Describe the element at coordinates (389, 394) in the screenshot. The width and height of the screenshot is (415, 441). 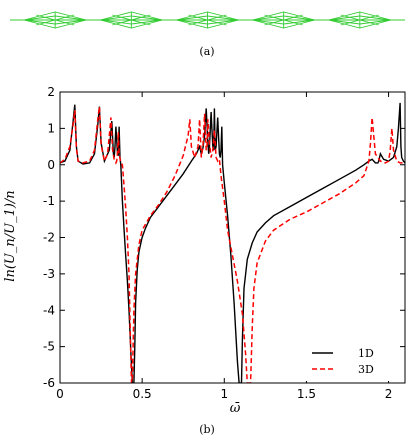
I see `x-tick-label: 2` at that location.